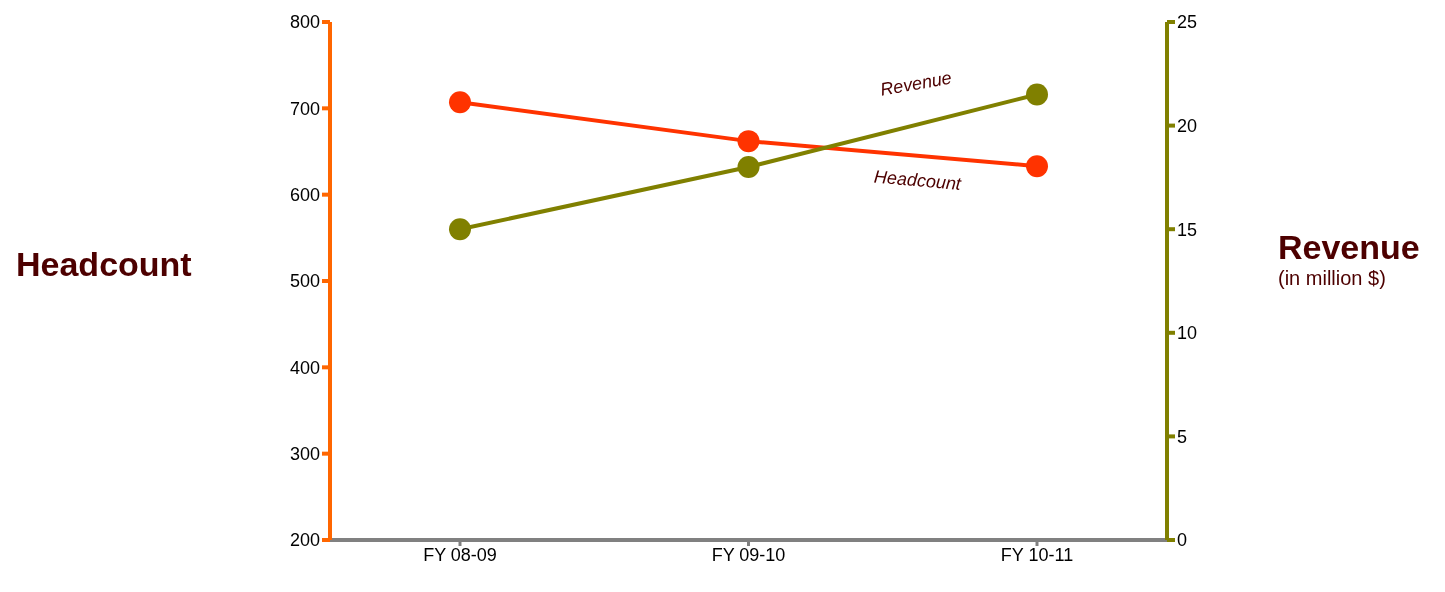 This screenshot has width=1445, height=592. I want to click on y2-tick-label: 10, so click(1187, 333).